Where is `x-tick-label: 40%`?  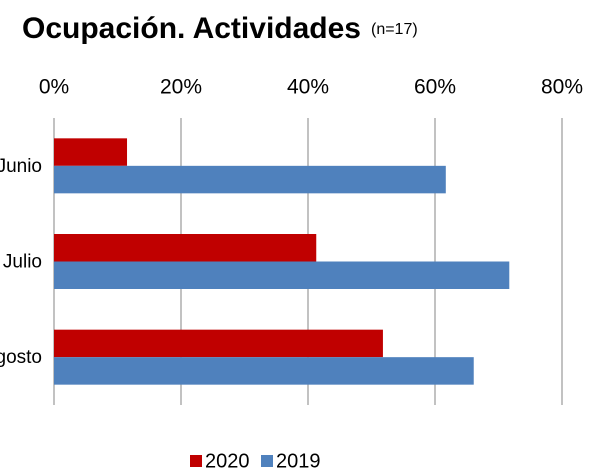 x-tick-label: 40% is located at coordinates (308, 87).